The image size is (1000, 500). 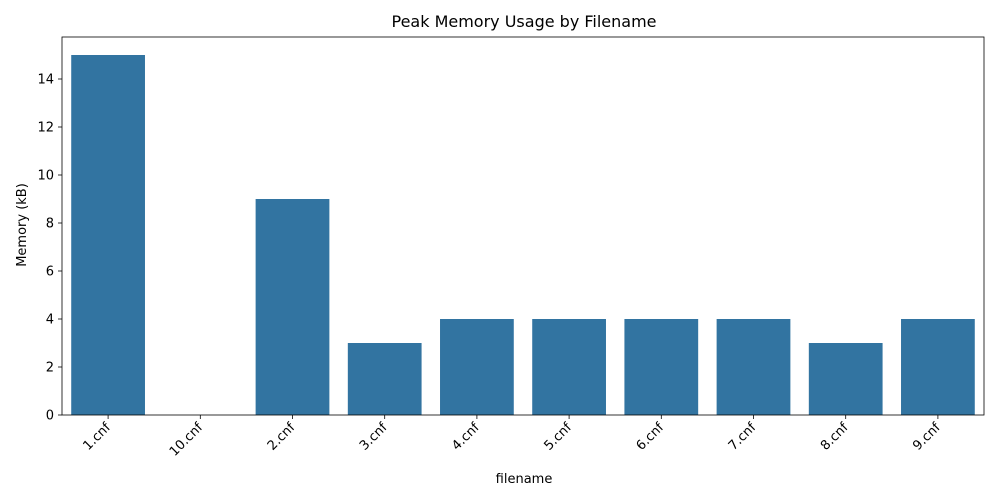 I want to click on chart-title: Peak Memory Usage by Filename, so click(x=523, y=21).